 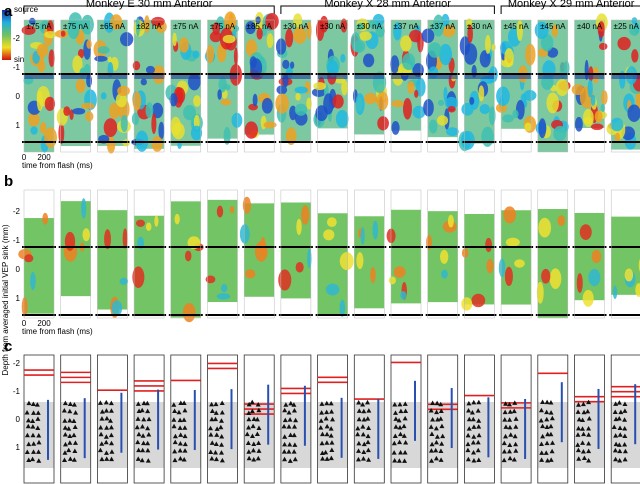 I want to click on current-label: ±37 nA, so click(x=443, y=26).